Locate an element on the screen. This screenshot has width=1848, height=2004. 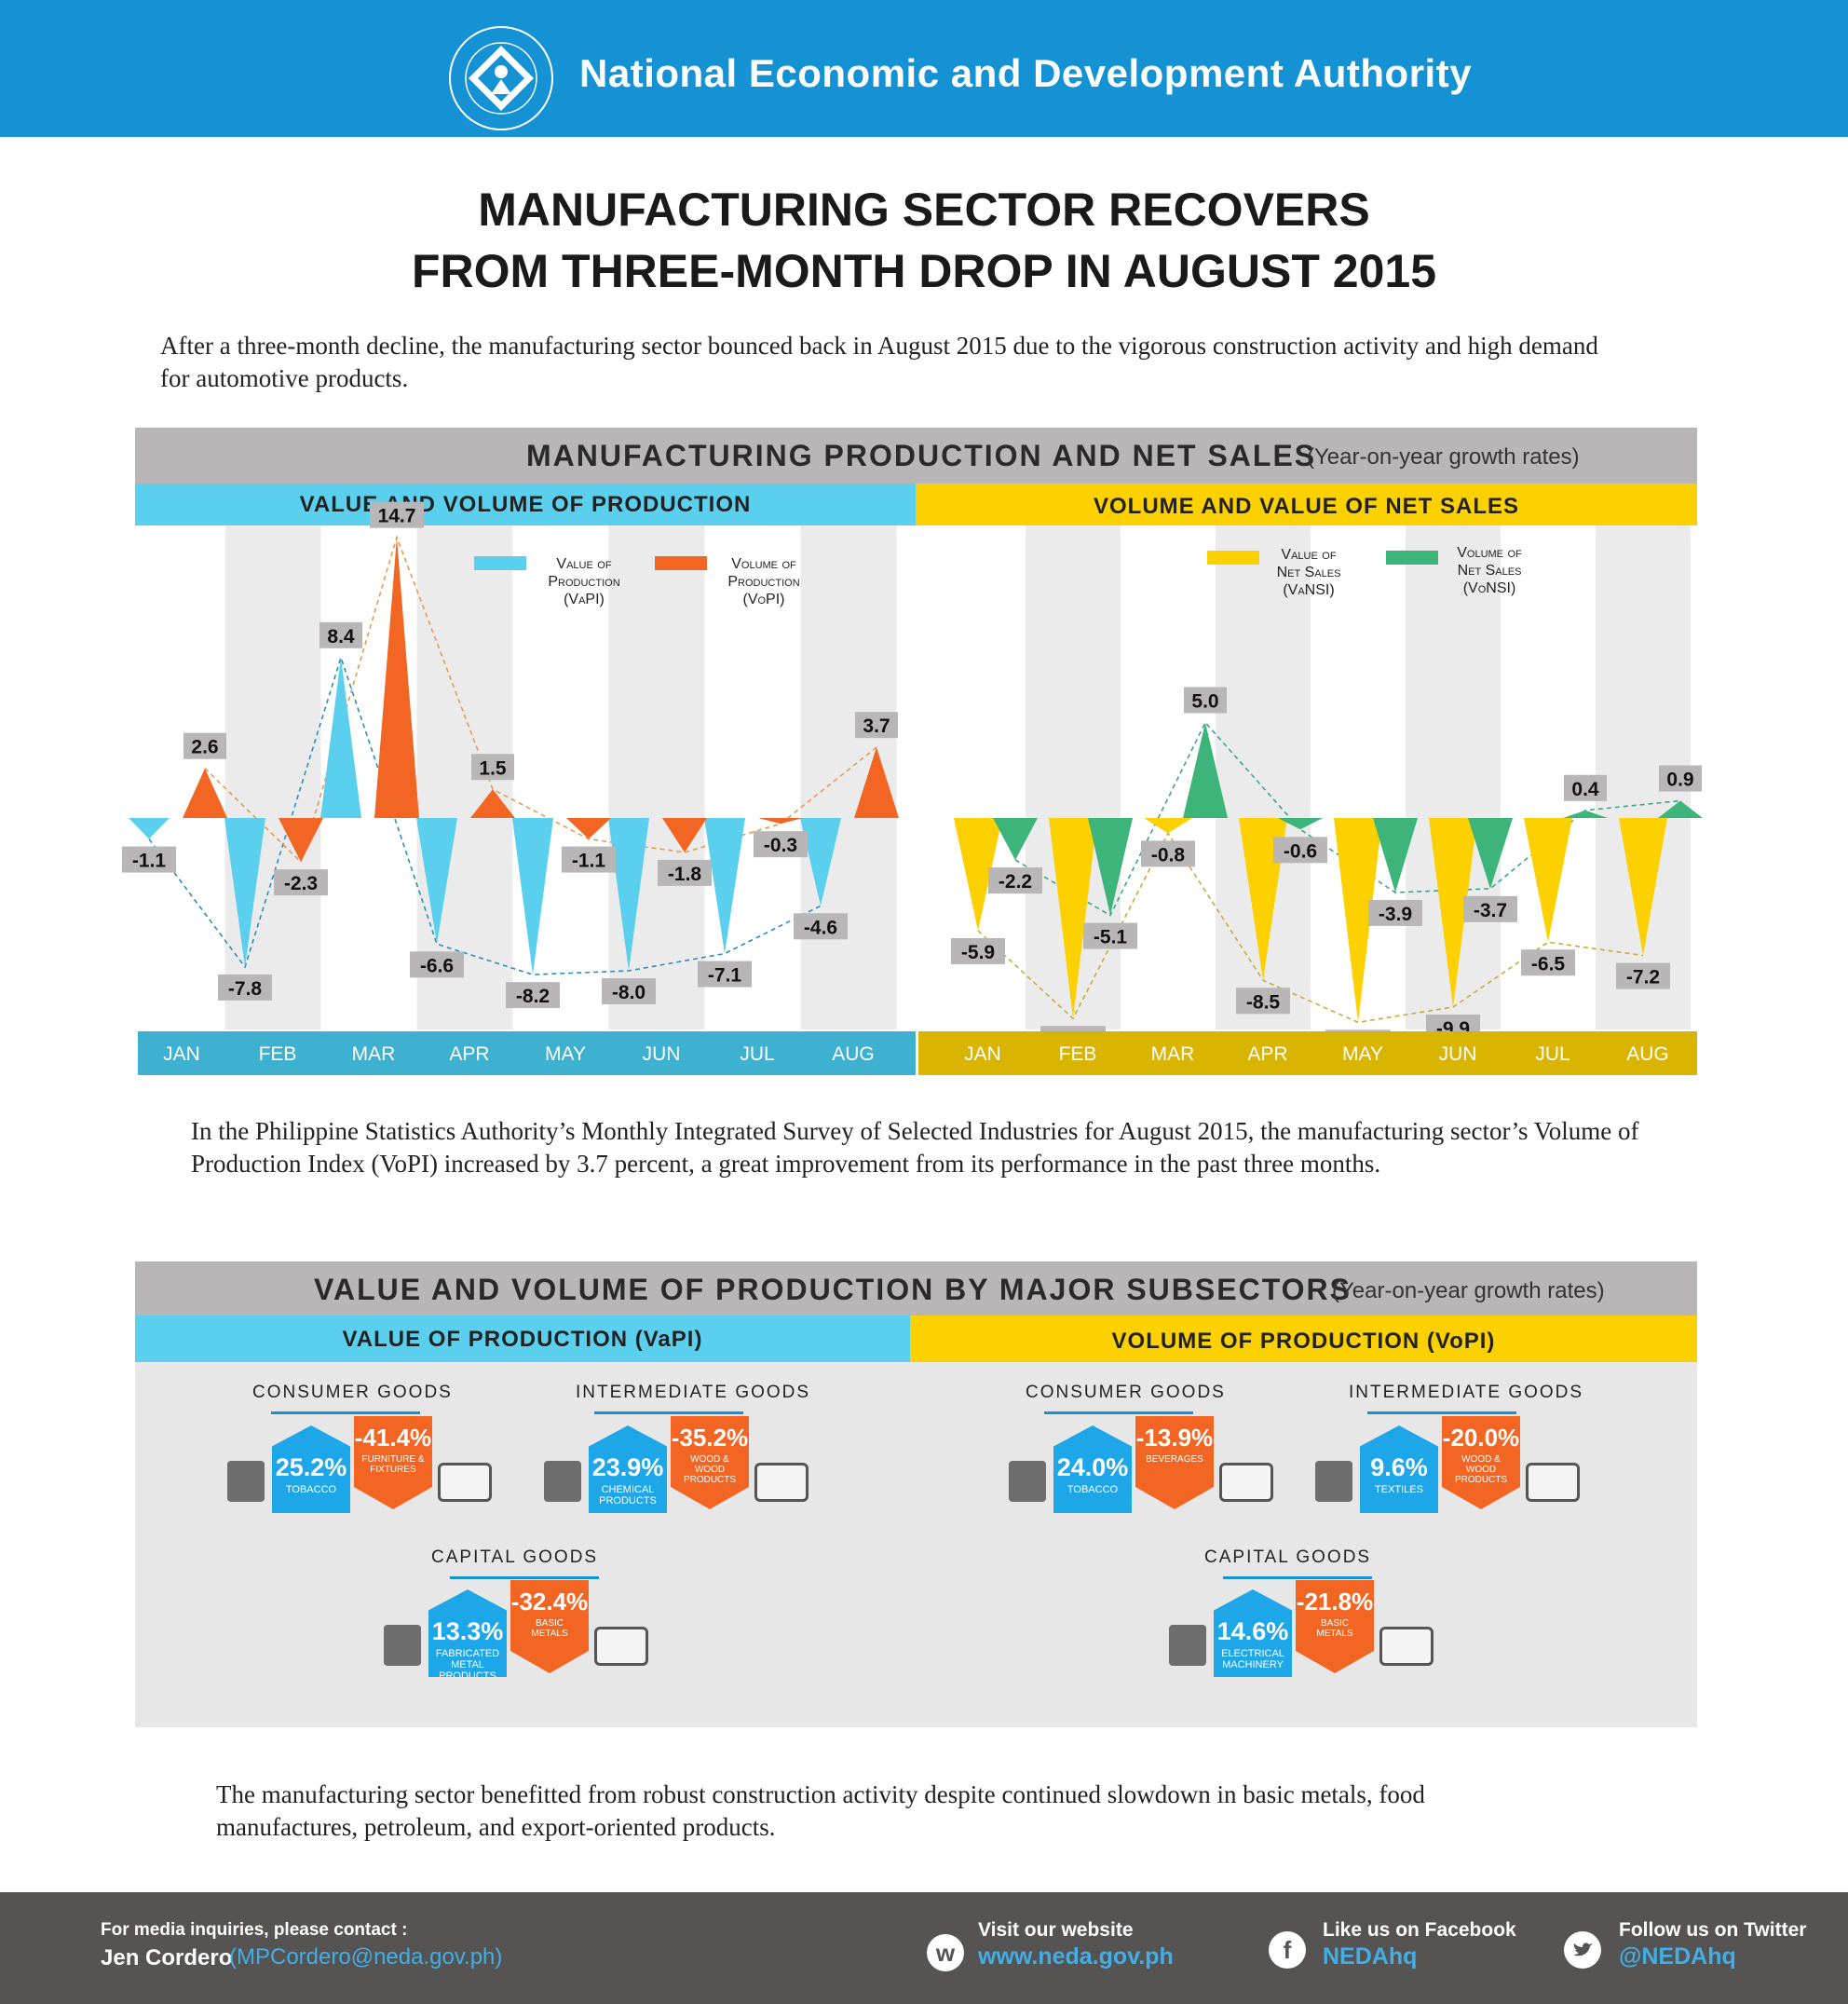
legend-swatch-vapi is located at coordinates (500, 563).